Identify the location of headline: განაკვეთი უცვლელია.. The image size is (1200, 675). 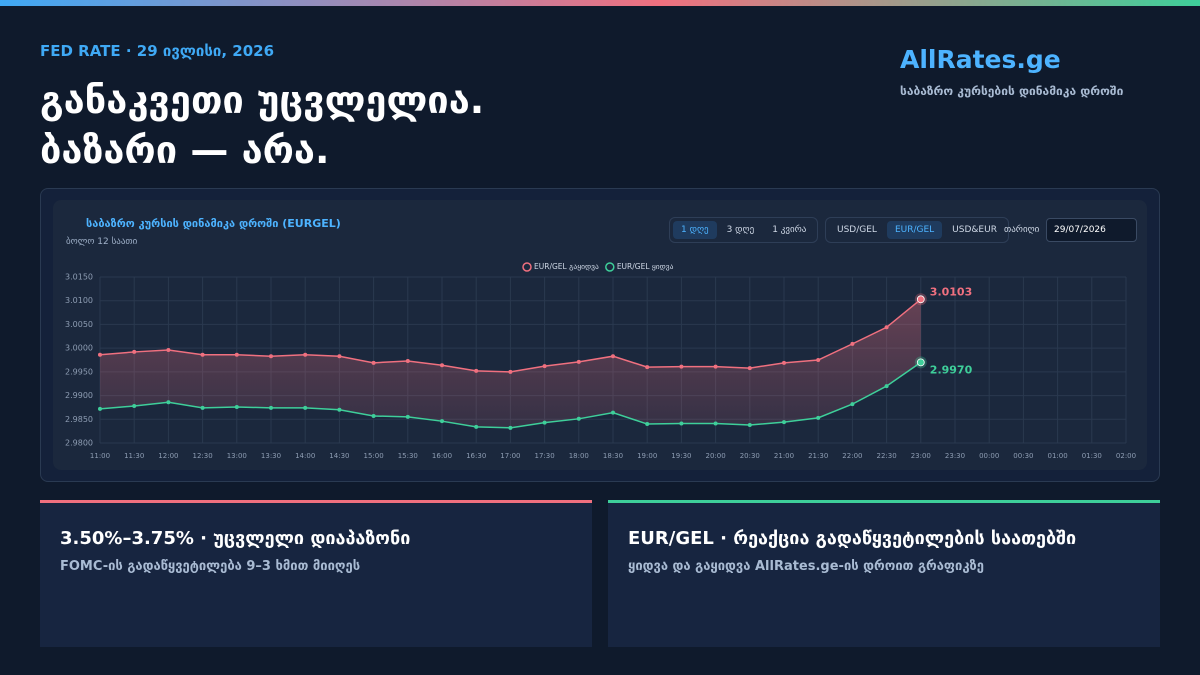
(262, 100).